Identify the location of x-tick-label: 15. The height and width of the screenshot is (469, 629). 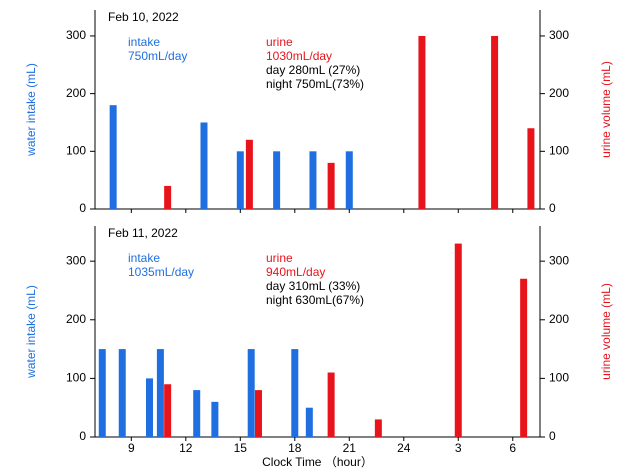
(241, 448).